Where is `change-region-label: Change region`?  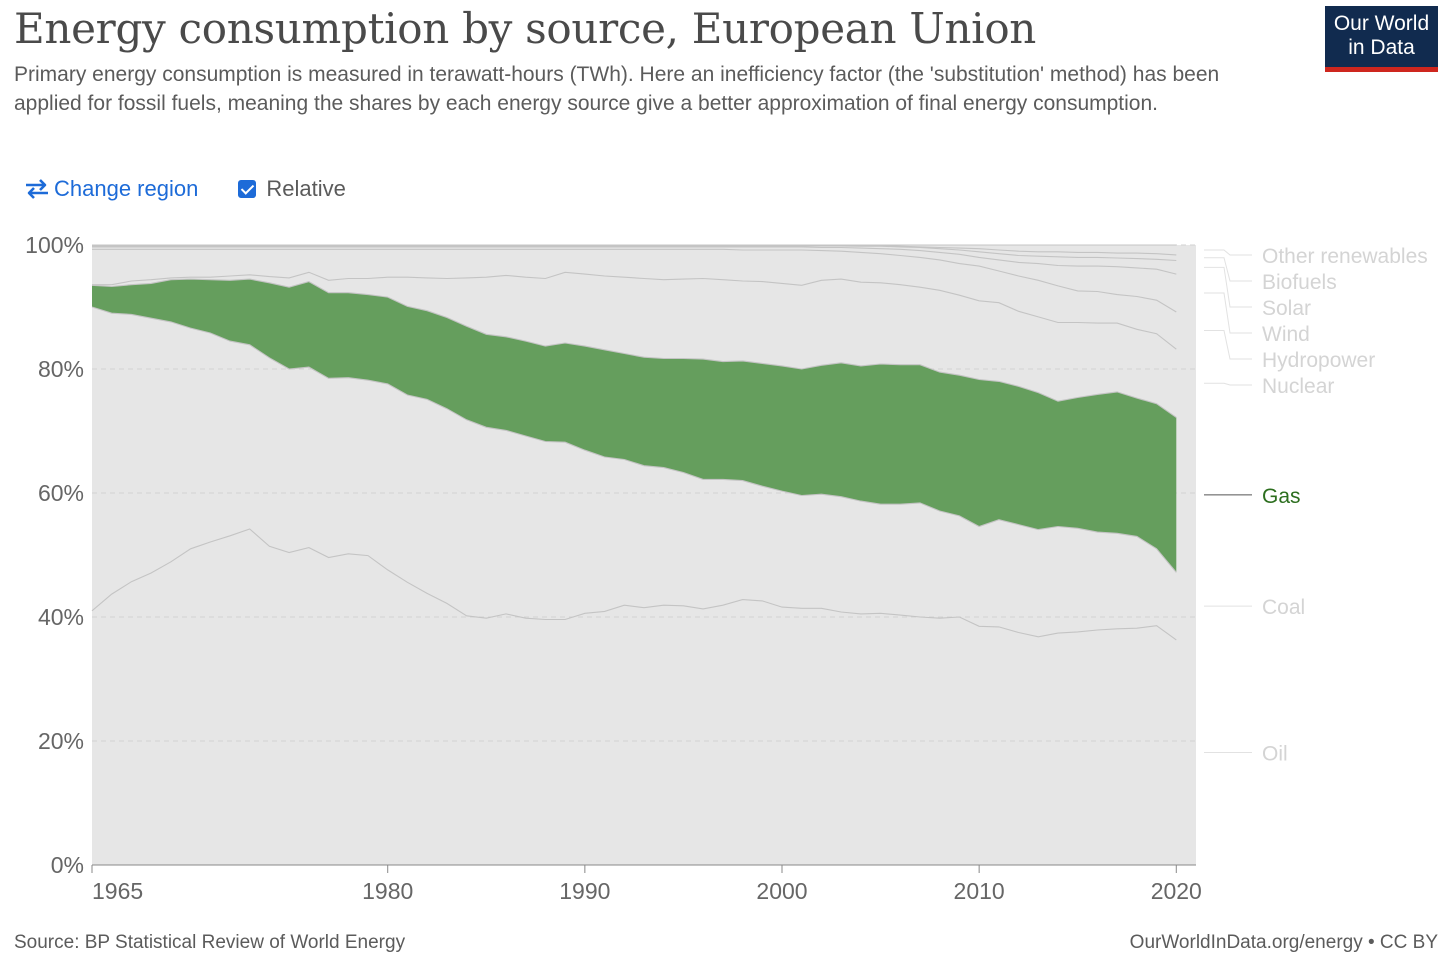 change-region-label: Change region is located at coordinates (126, 188).